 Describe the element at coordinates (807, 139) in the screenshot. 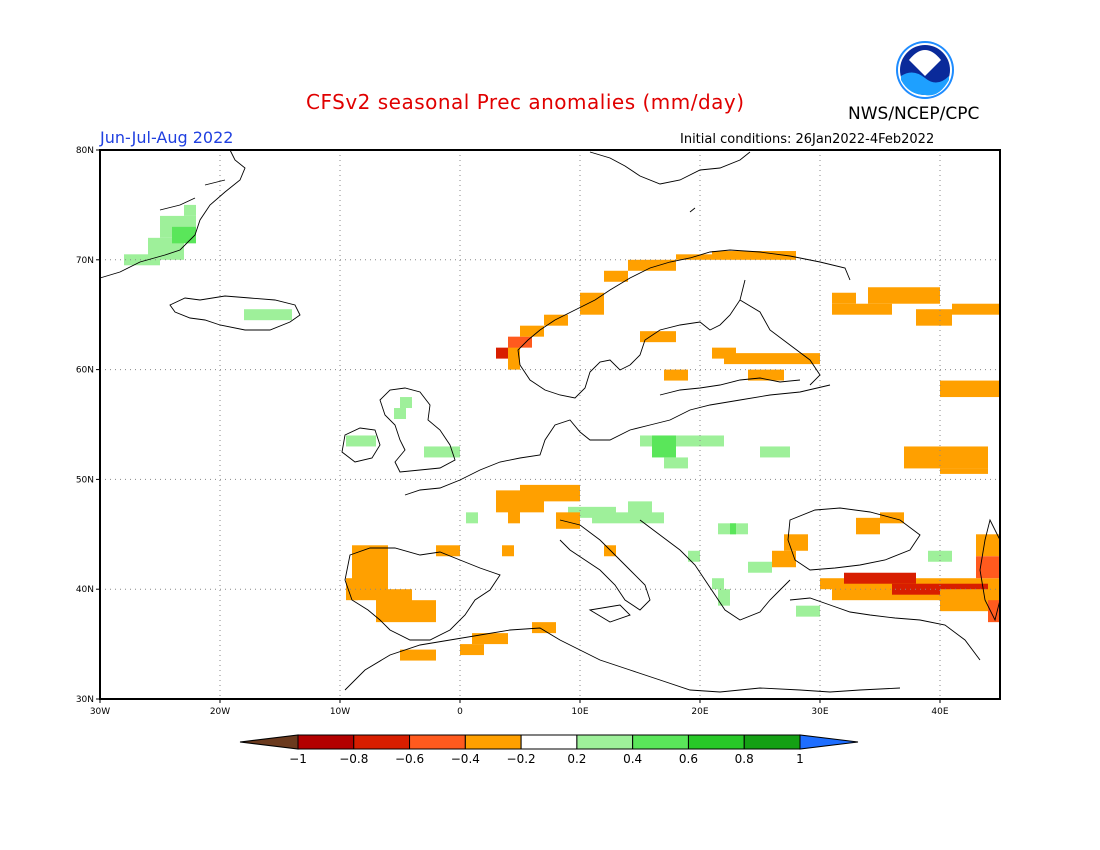

I see `initial-conditions-label: Initial conditions: 26Jan2022-4Feb2022` at that location.